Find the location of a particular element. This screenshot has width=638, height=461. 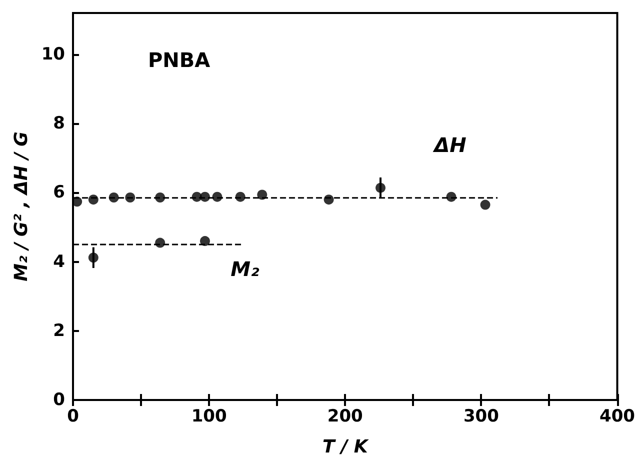

series-label: ΔH is located at coordinates (449, 144).